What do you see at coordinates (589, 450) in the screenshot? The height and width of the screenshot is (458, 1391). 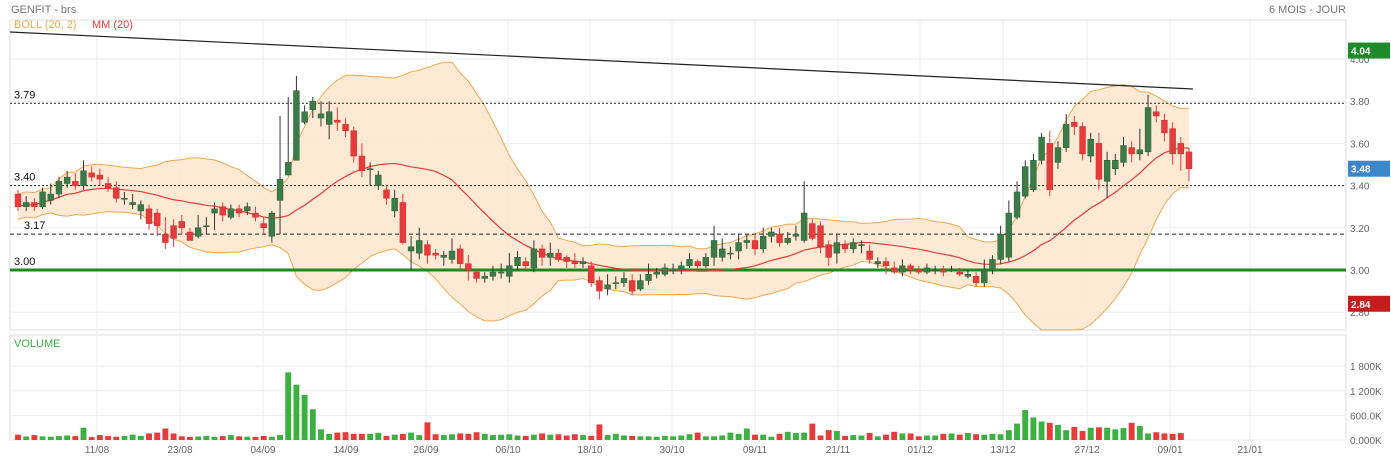 I see `date-tick-label: 18/10` at bounding box center [589, 450].